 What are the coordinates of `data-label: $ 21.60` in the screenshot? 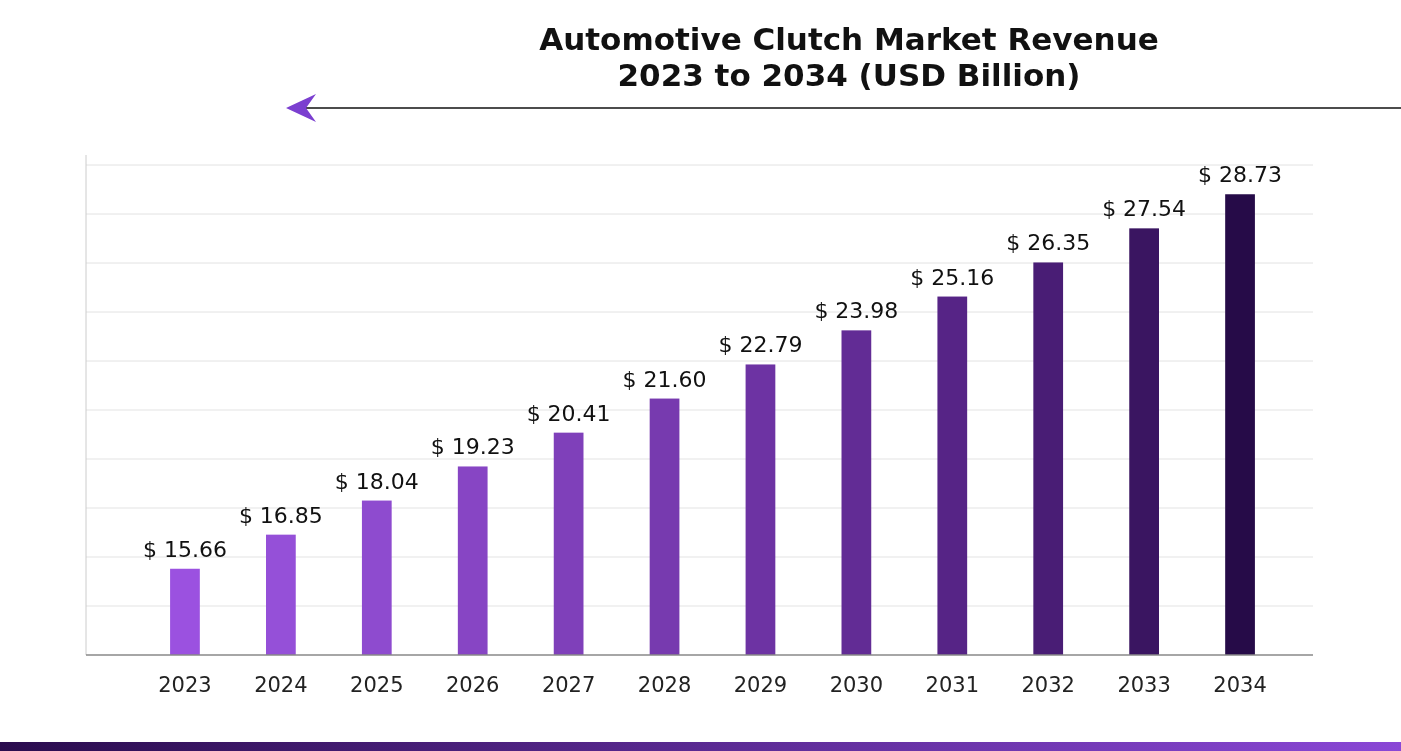 It's located at (664, 379).